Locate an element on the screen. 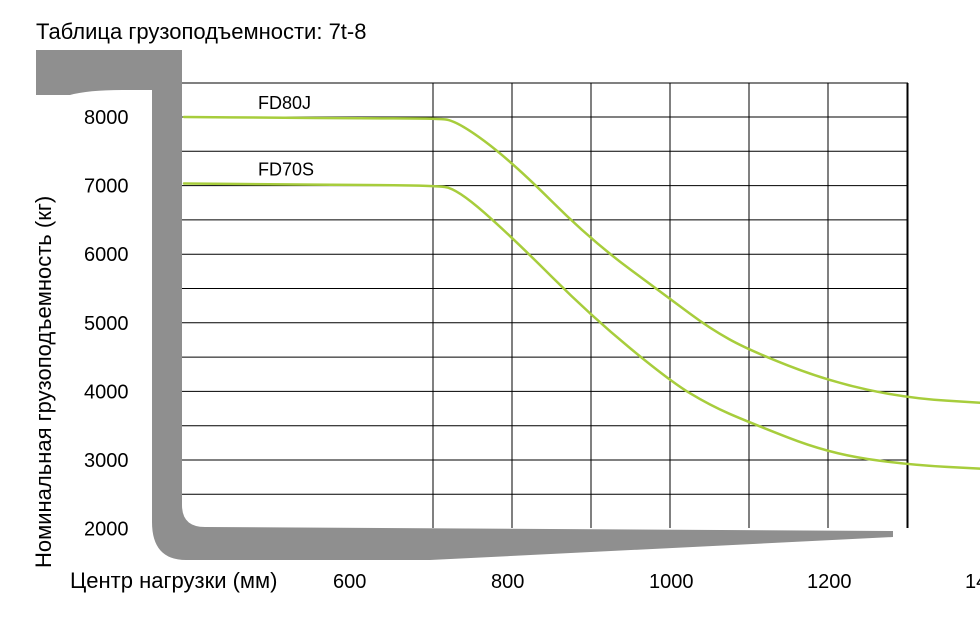 The image size is (980, 622). y-tick-label: 8000 is located at coordinates (106, 118).